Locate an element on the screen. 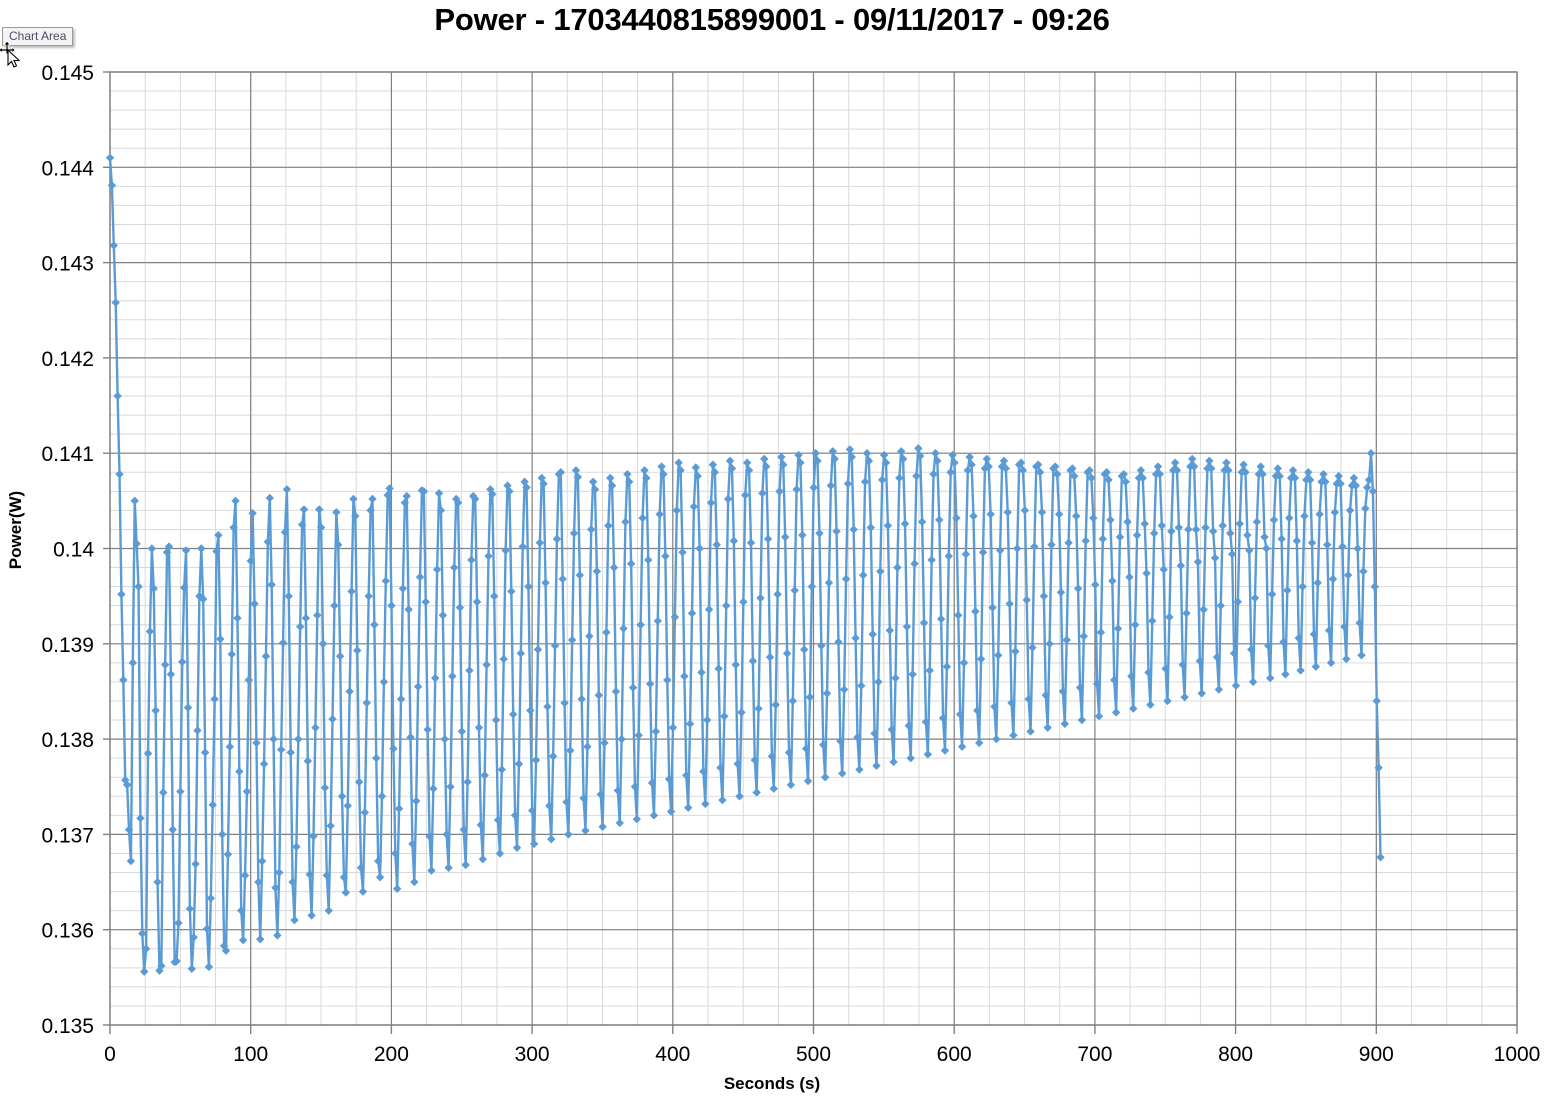 This screenshot has height=1106, width=1544. x-tick-label: 500 is located at coordinates (813, 1054).